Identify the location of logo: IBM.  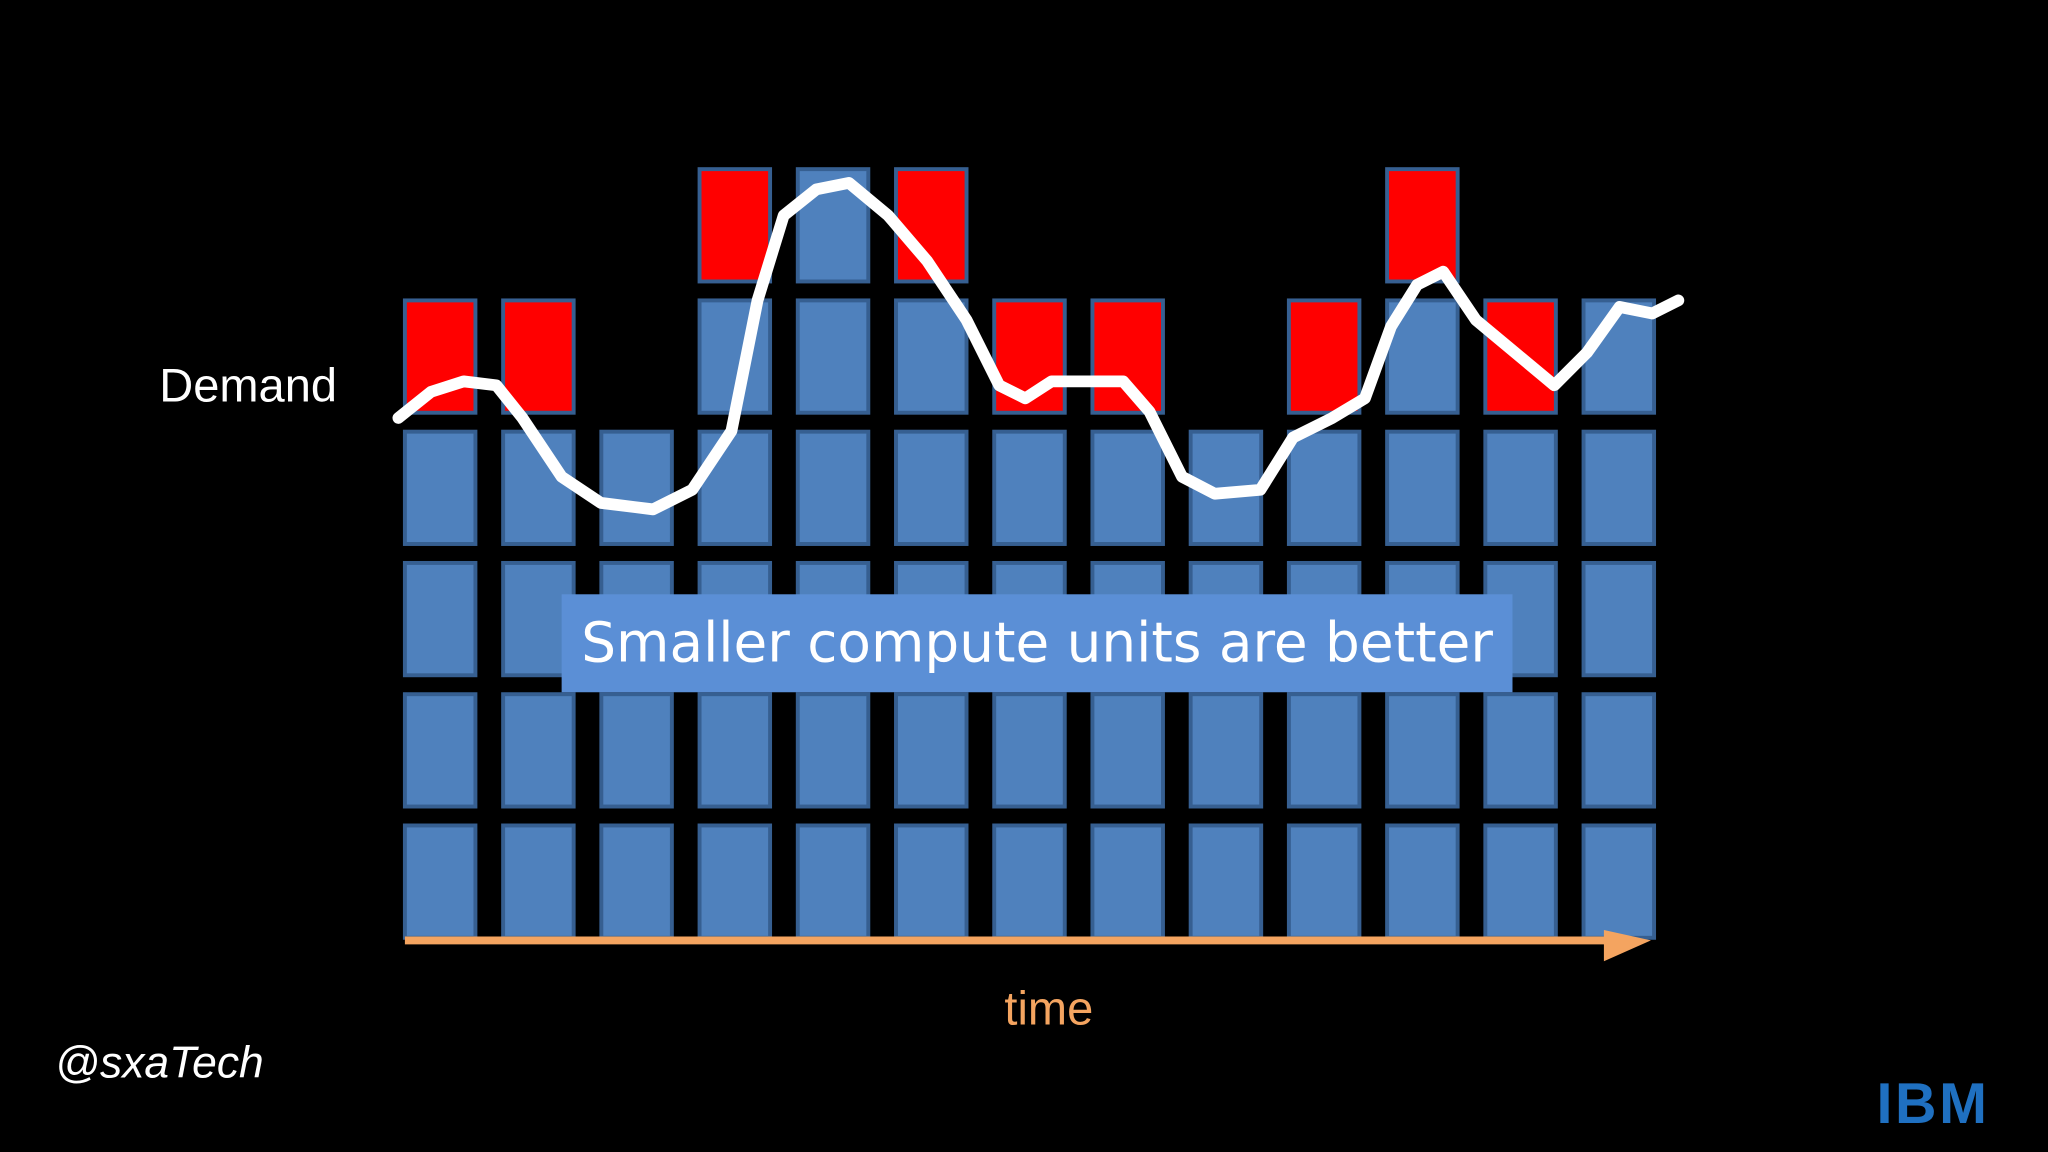
(1932, 1104).